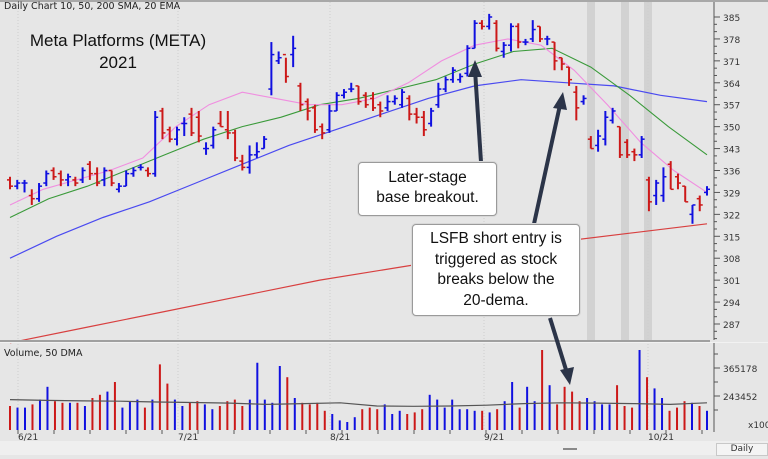 The height and width of the screenshot is (459, 768). I want to click on arrow-down-icon, so click(567, 376).